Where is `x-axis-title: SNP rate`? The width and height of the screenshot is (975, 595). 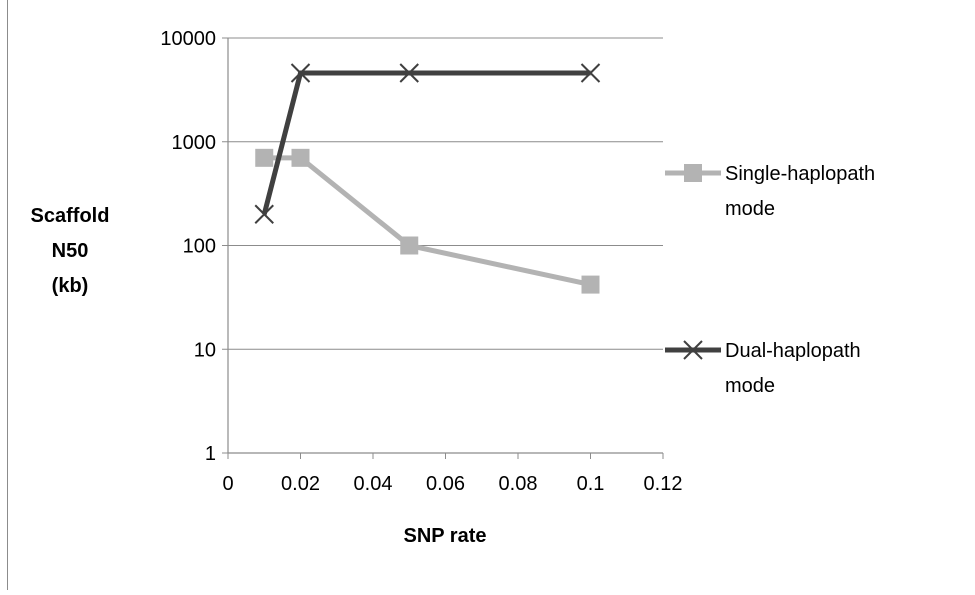 x-axis-title: SNP rate is located at coordinates (444, 536).